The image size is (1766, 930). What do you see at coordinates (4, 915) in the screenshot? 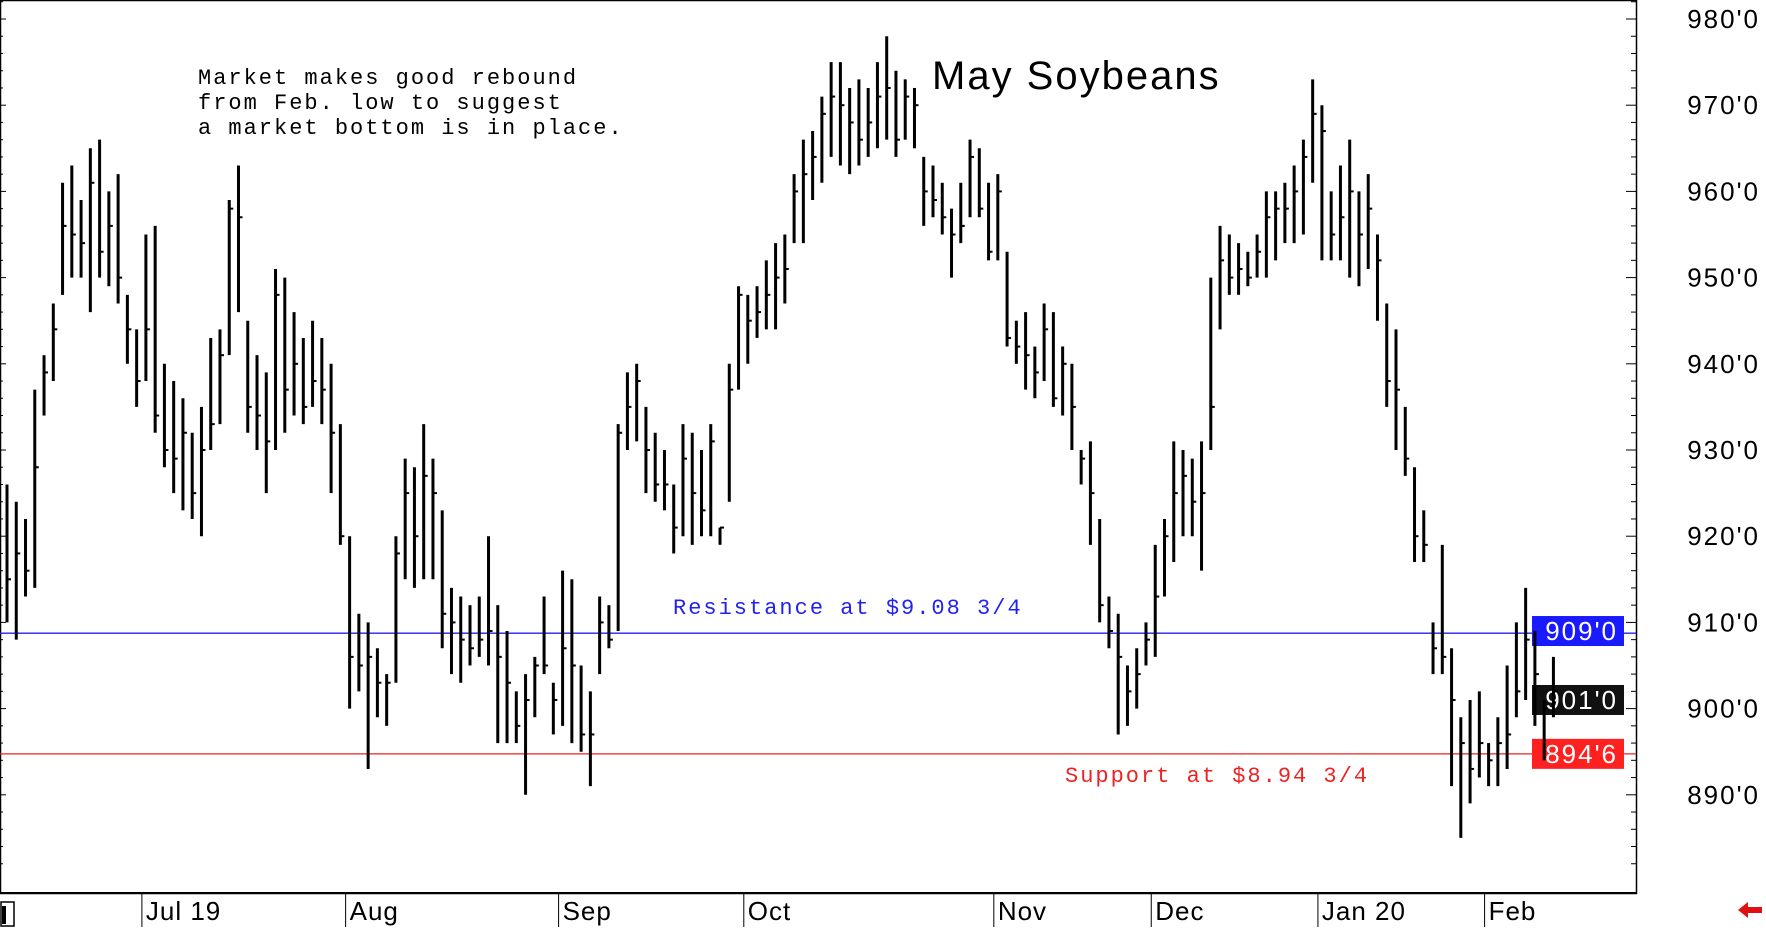
I see `scroll-thumb` at bounding box center [4, 915].